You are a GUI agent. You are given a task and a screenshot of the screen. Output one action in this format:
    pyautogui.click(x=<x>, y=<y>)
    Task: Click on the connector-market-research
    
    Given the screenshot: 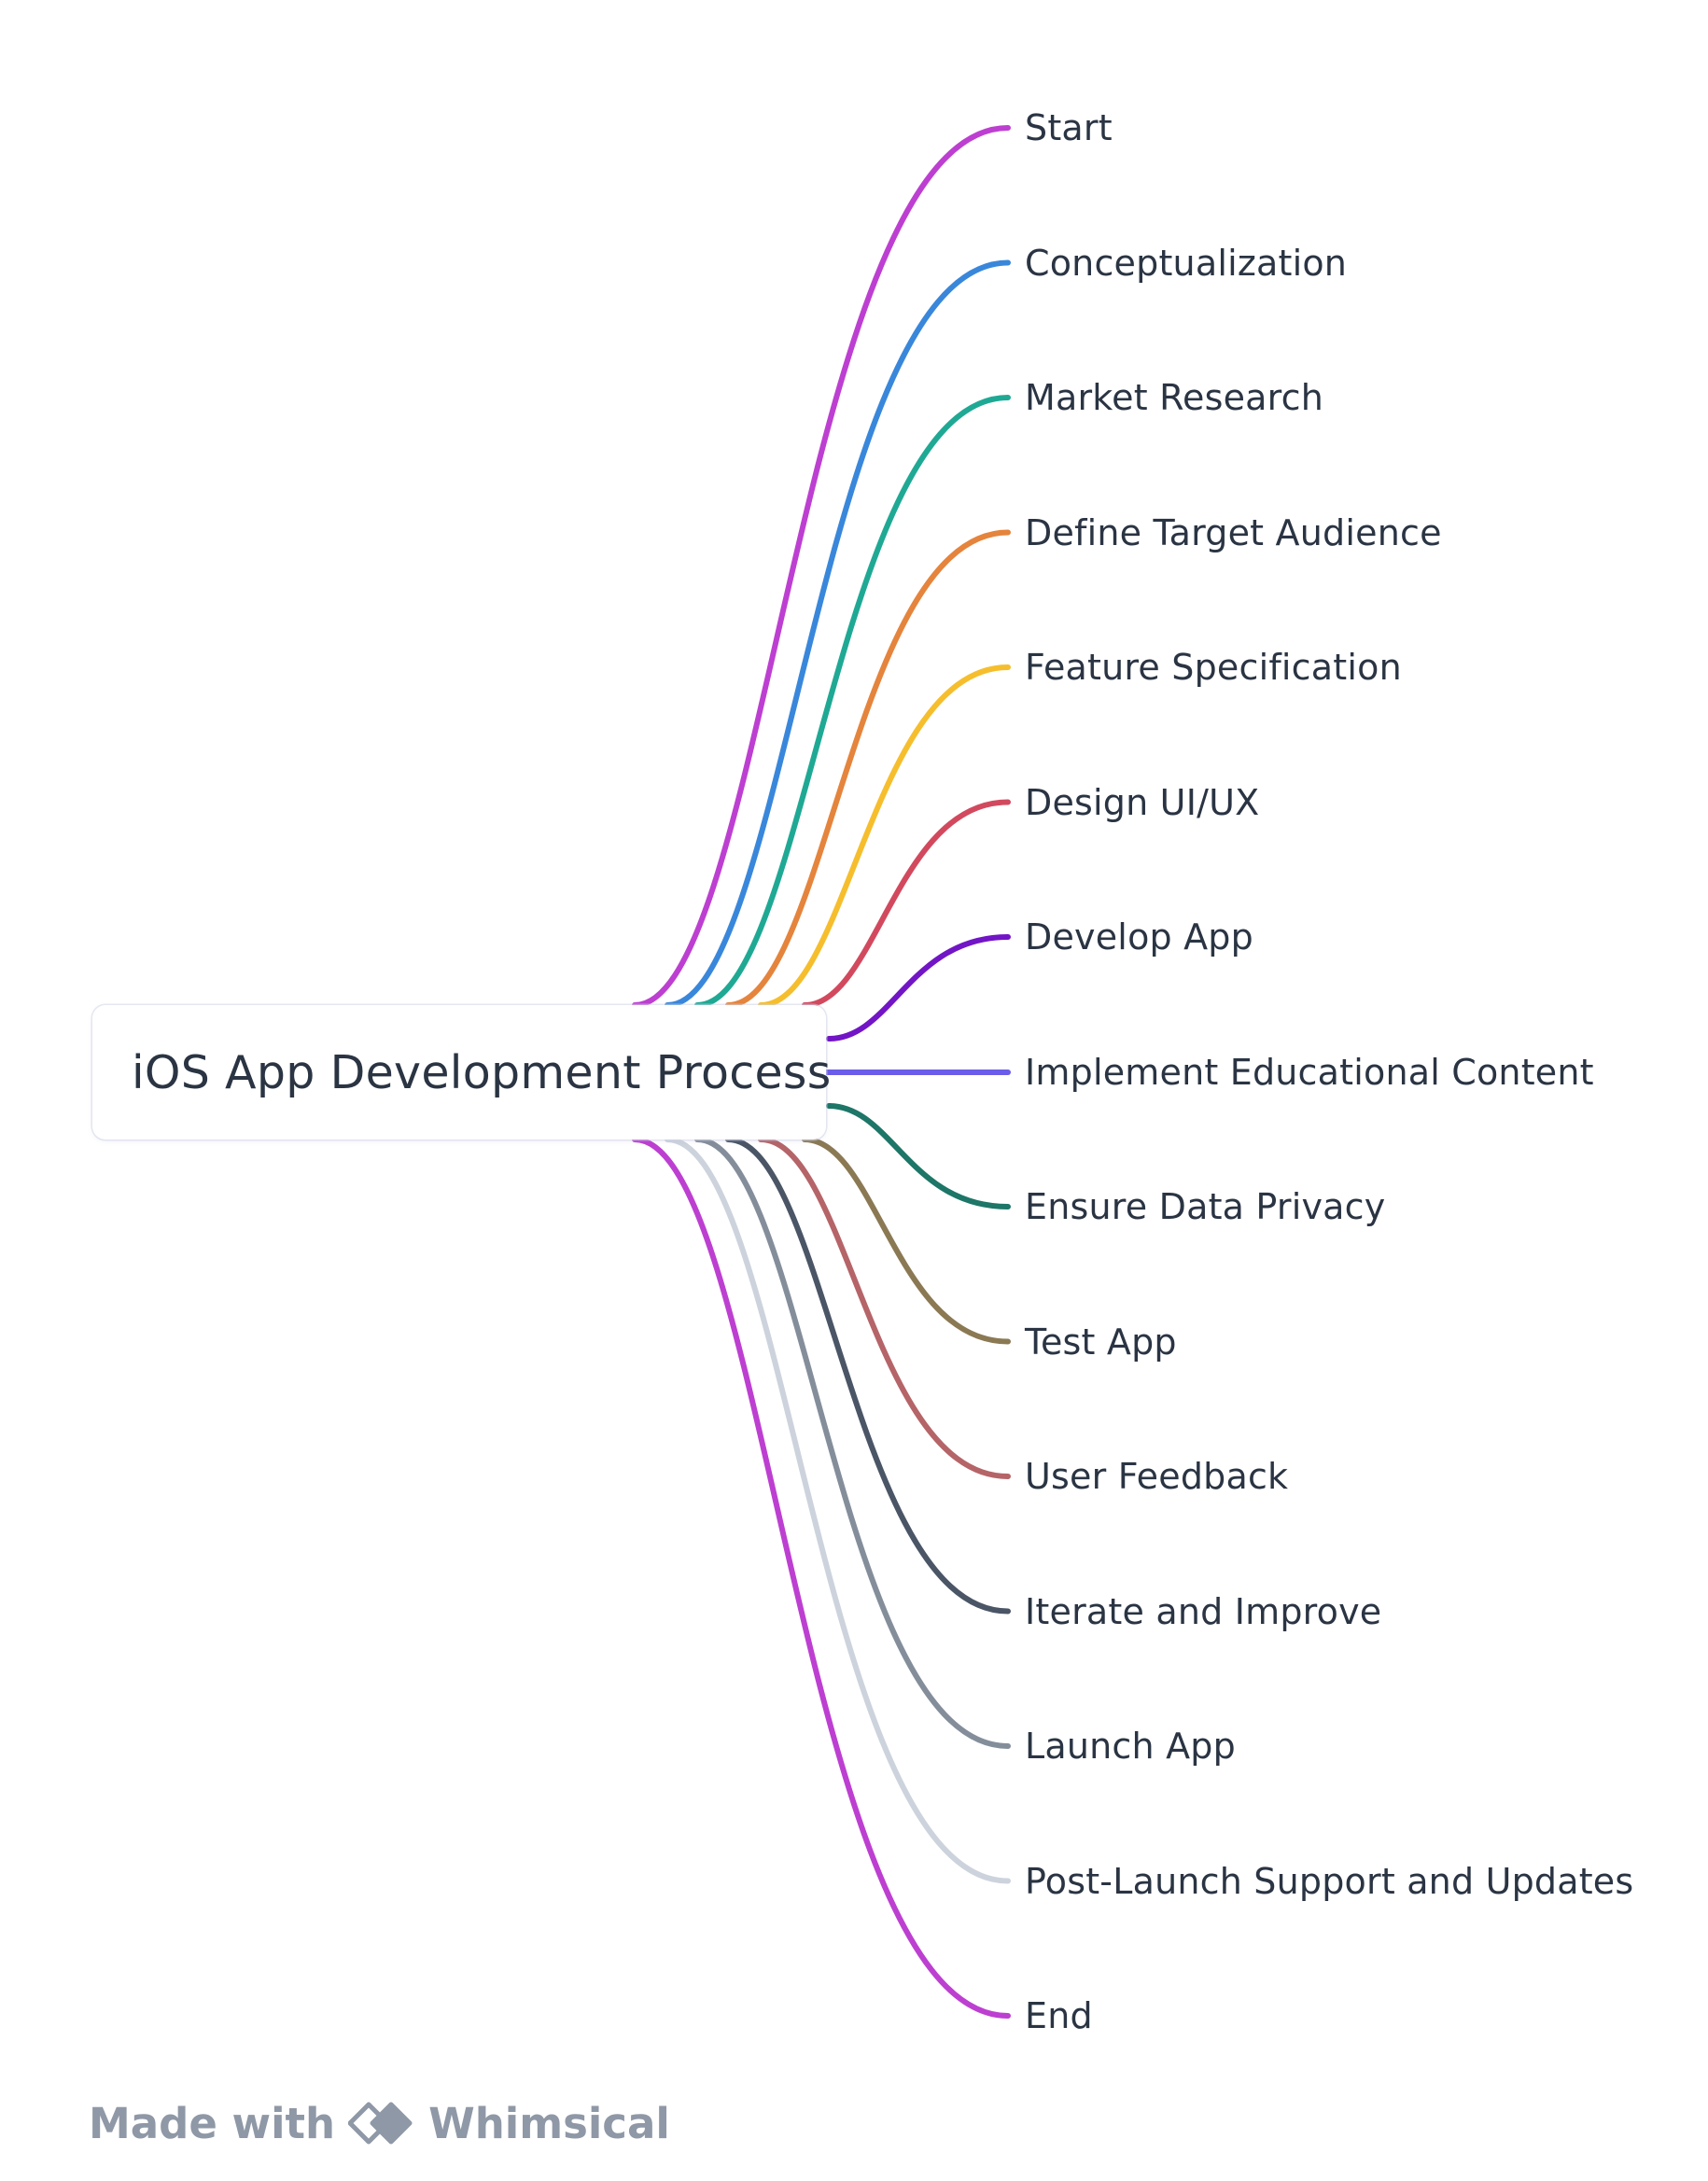 What is the action you would take?
    pyautogui.click(x=852, y=701)
    